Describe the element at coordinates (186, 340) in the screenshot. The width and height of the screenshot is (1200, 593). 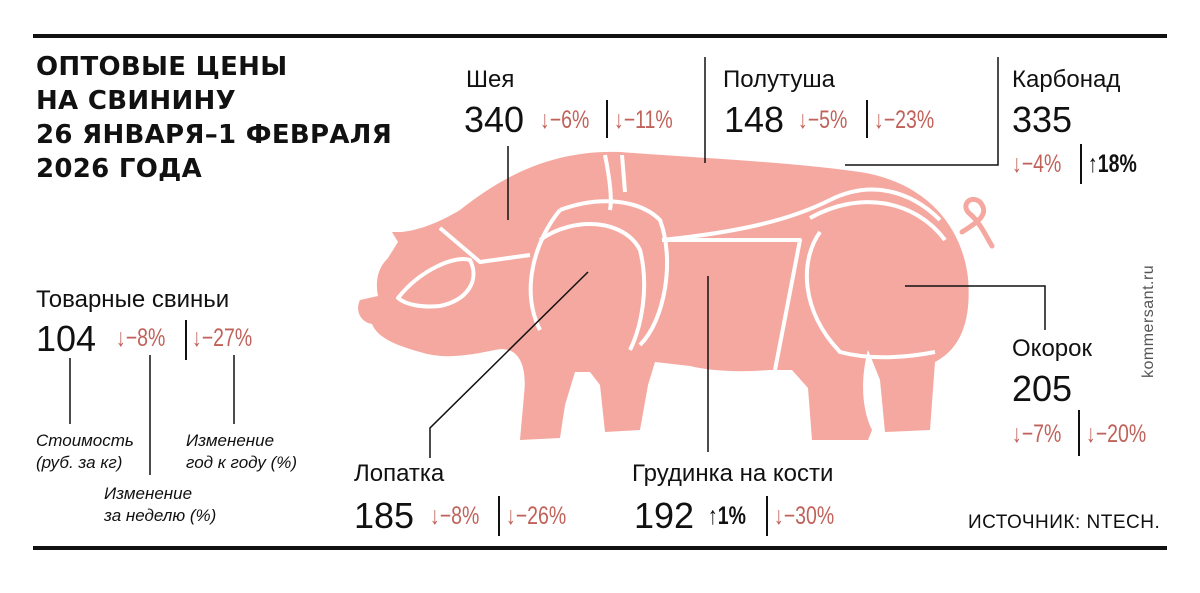
I see `separator-tovarnye` at that location.